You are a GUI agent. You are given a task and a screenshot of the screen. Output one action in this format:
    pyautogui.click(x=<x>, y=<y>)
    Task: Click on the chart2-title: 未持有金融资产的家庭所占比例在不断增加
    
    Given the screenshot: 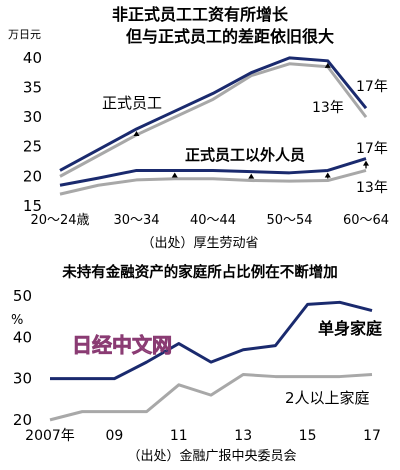 What is the action you would take?
    pyautogui.click(x=199, y=272)
    